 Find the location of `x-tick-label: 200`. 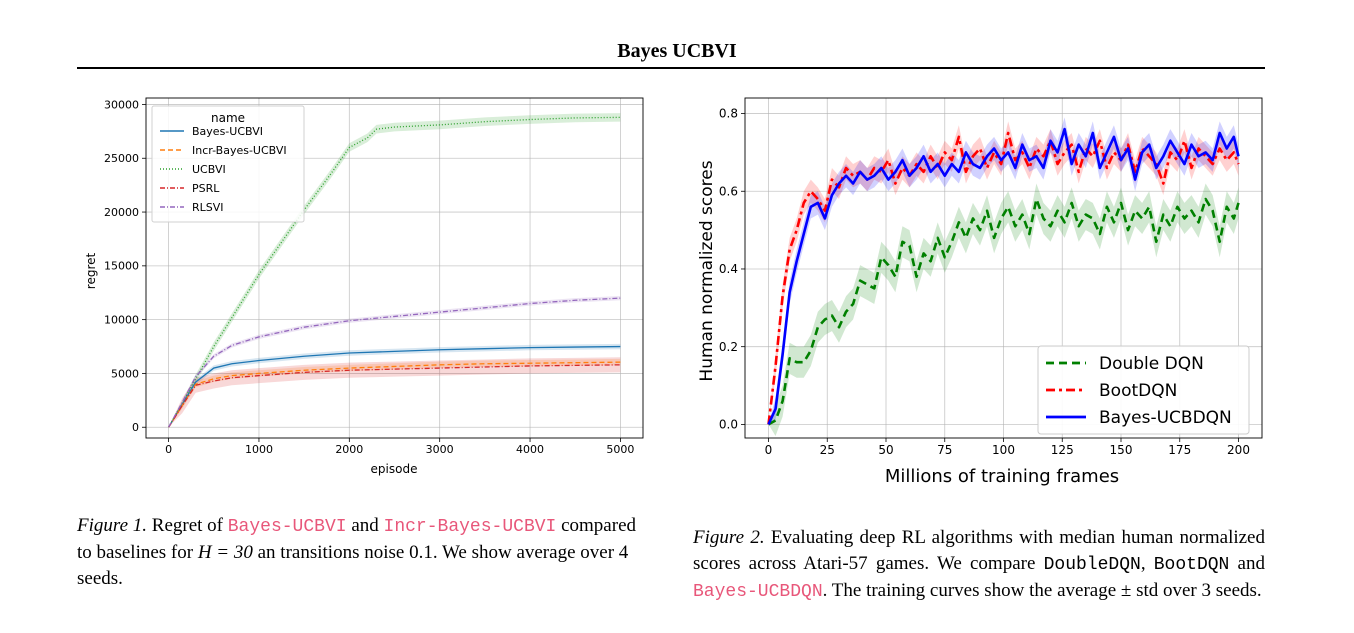

x-tick-label: 200 is located at coordinates (1238, 450).